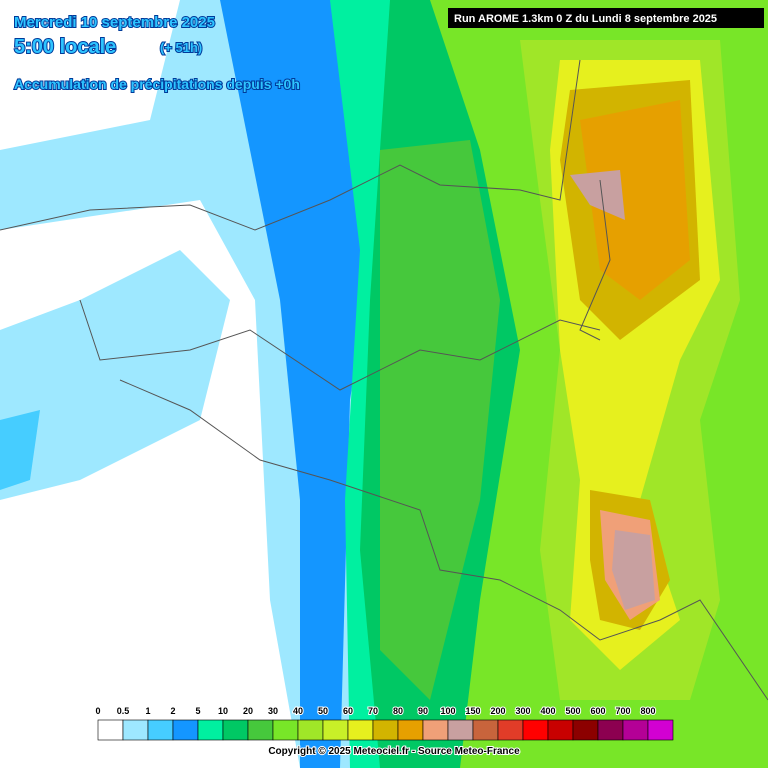  I want to click on legend-label: 100, so click(447, 711).